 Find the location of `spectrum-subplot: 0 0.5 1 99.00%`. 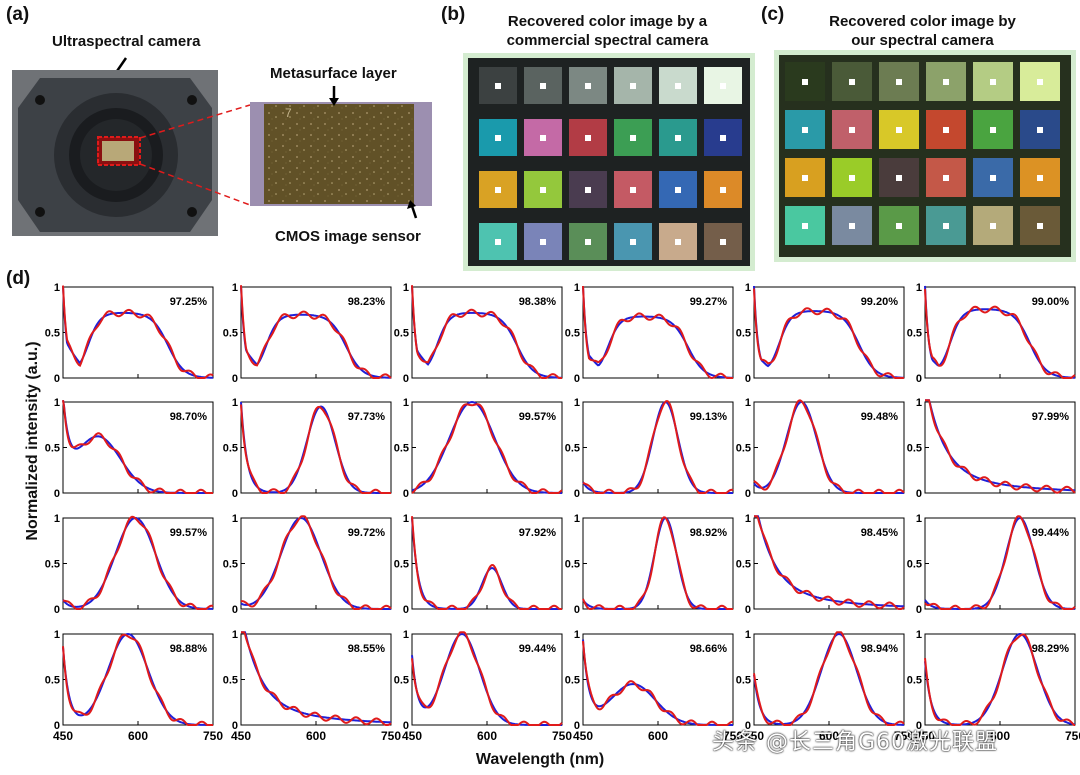

spectrum-subplot: 0 0.5 1 99.00% is located at coordinates (991, 333).